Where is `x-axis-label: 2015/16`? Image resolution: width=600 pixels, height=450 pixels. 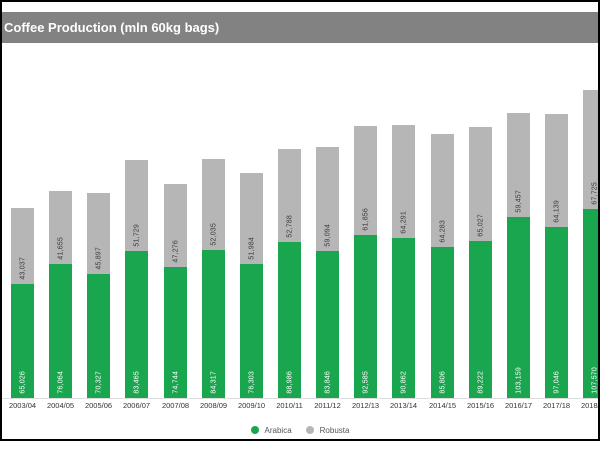 x-axis-label: 2015/16 is located at coordinates (480, 405).